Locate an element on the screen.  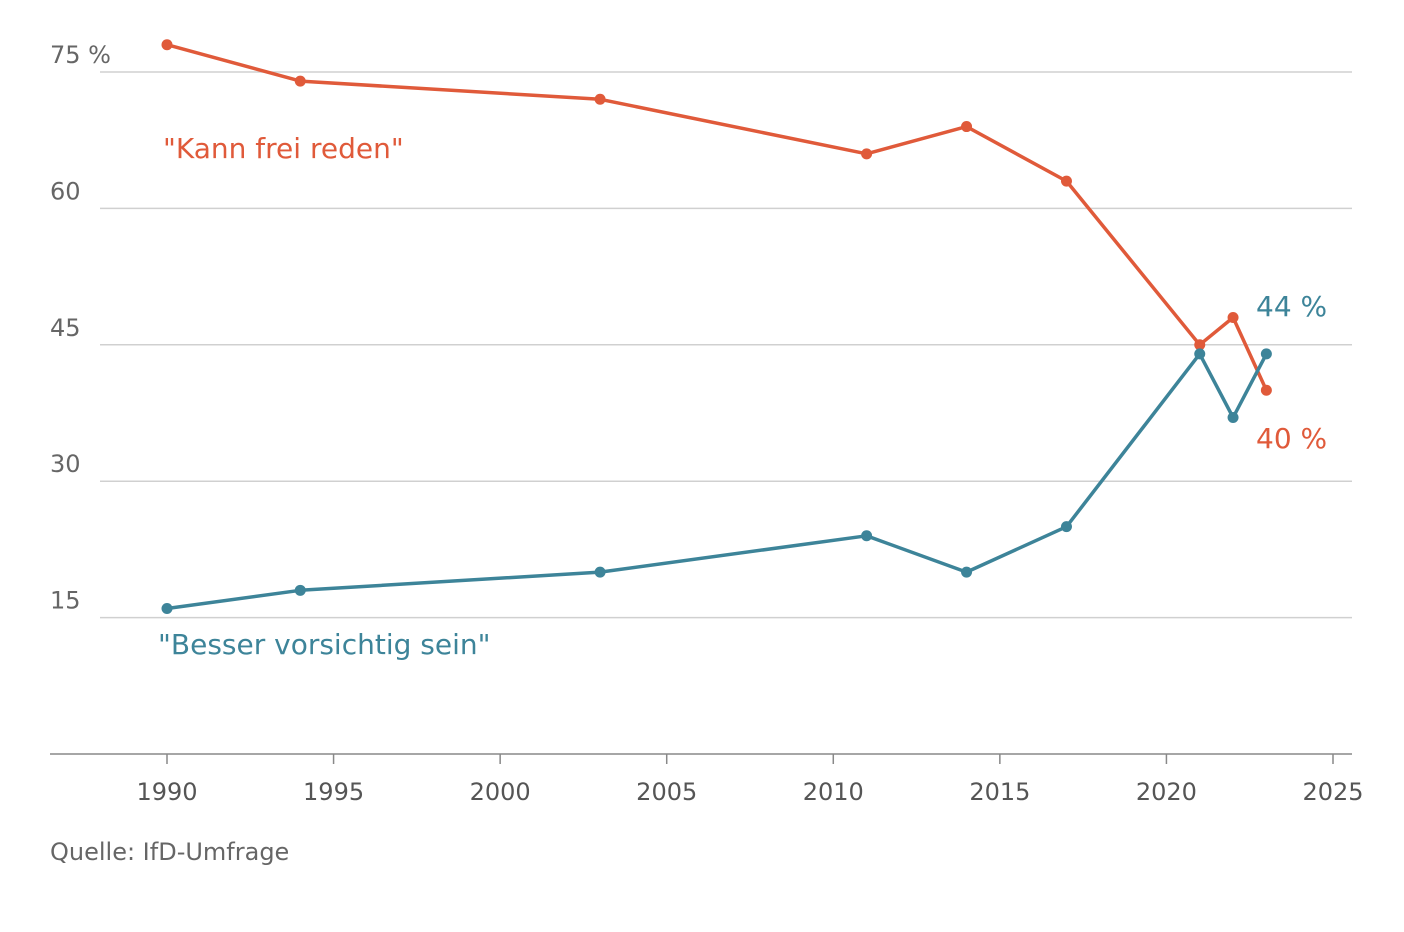
end-label-besser-vorsichtig: 44 % is located at coordinates (1291, 306).